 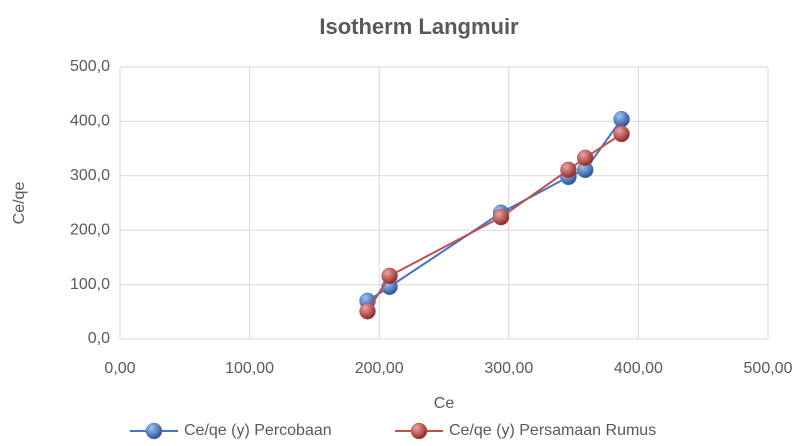 I want to click on legend-label: Ce/qe (y) Persamaan Rumus, so click(x=552, y=430).